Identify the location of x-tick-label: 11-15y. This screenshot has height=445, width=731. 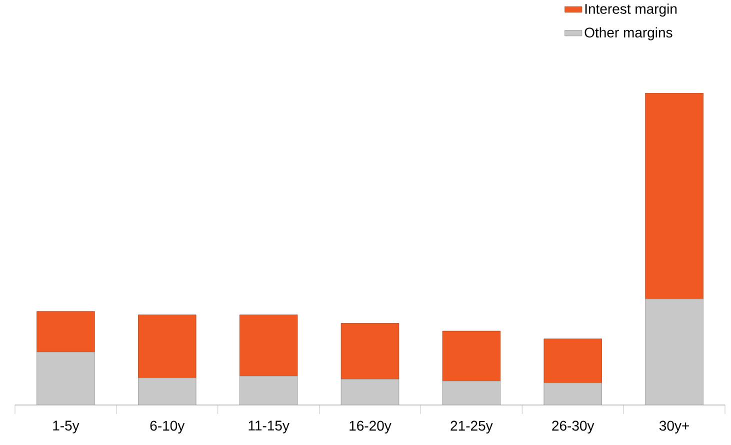
(269, 427).